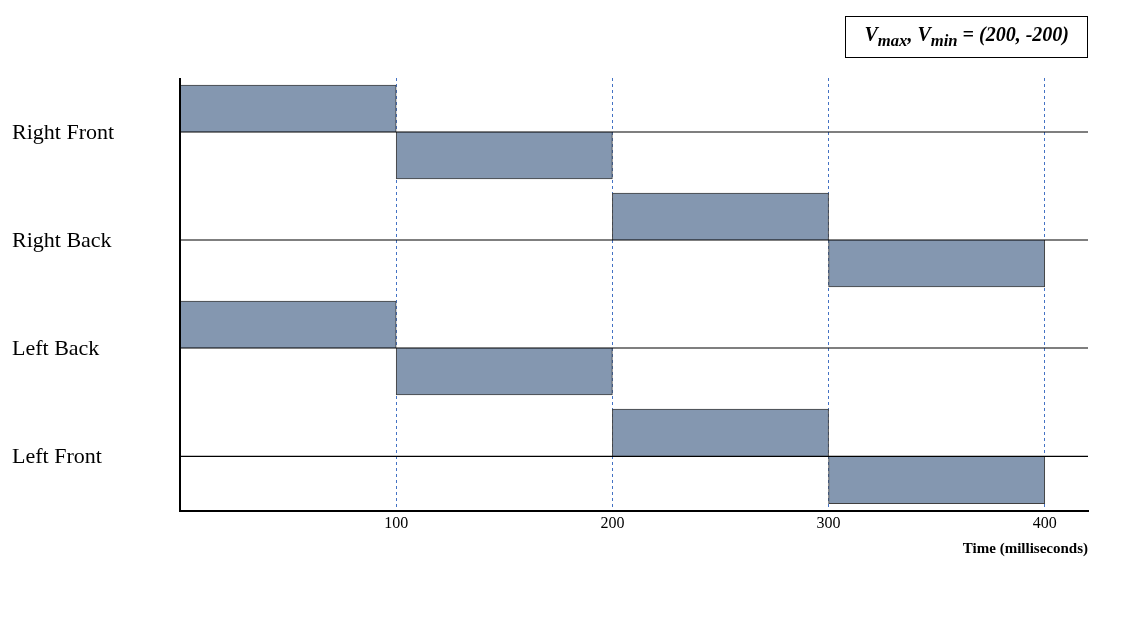 Image resolution: width=1122 pixels, height=635 pixels. I want to click on y-axis-title: Right Back, so click(62, 240).